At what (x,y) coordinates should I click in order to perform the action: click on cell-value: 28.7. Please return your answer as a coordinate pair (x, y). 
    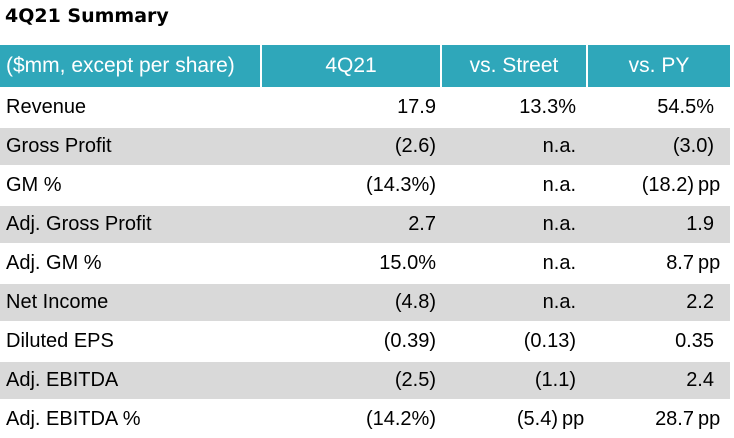
    Looking at the image, I should click on (674, 419).